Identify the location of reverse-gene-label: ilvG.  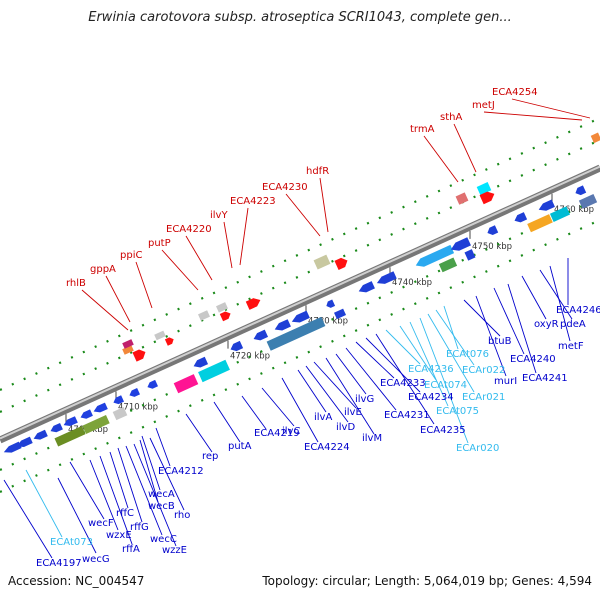
(364, 399).